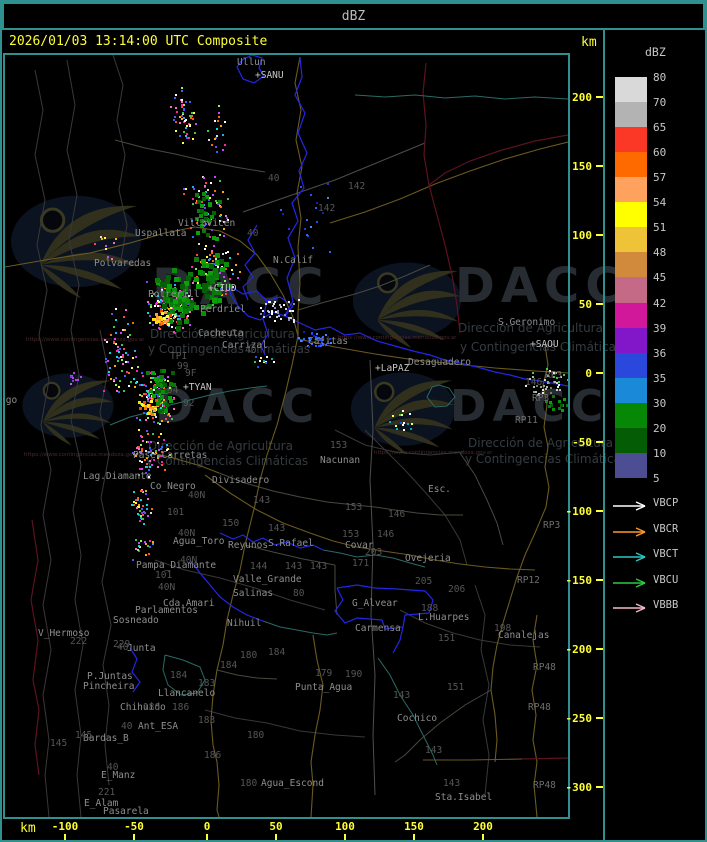  Describe the element at coordinates (660, 103) in the screenshot. I see `legend-value-label: 70` at that location.